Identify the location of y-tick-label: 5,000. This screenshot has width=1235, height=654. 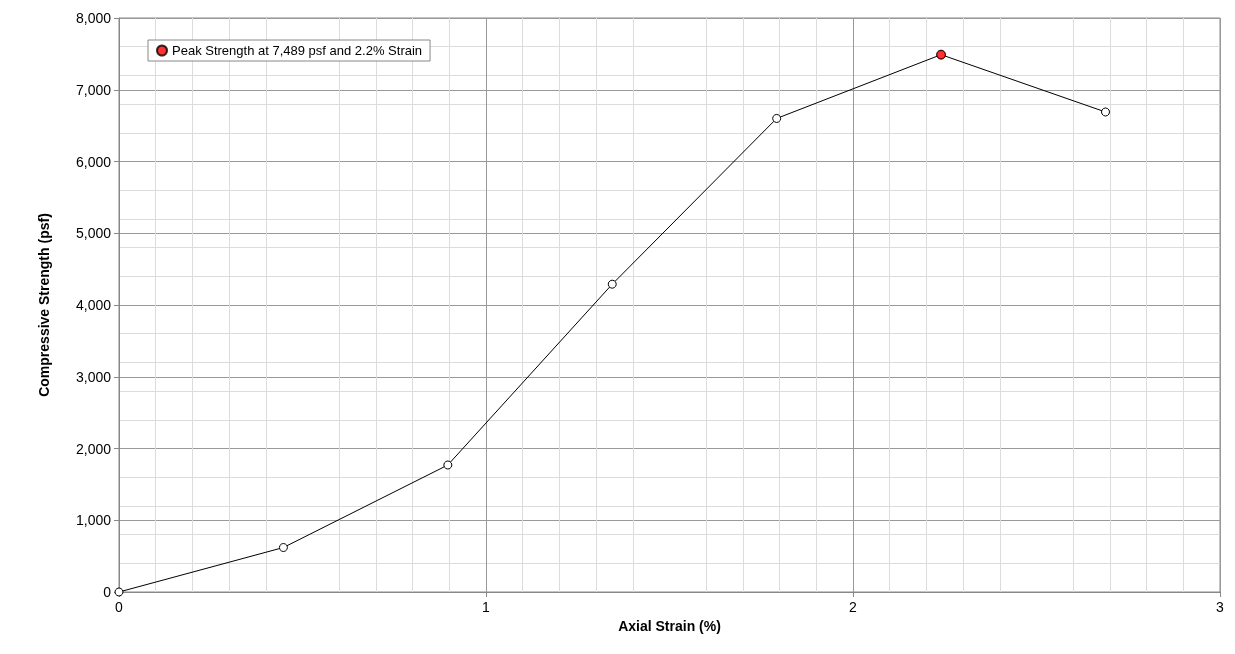
(93, 233).